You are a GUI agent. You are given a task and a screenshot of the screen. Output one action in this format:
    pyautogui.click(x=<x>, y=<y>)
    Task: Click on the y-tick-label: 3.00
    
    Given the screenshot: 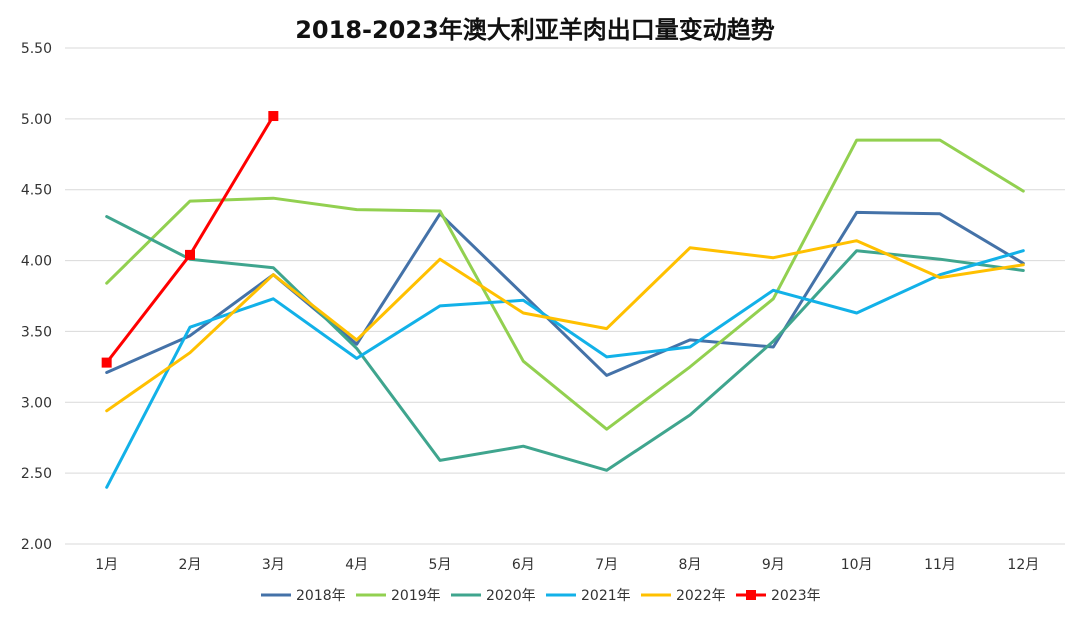 What is the action you would take?
    pyautogui.click(x=36, y=403)
    